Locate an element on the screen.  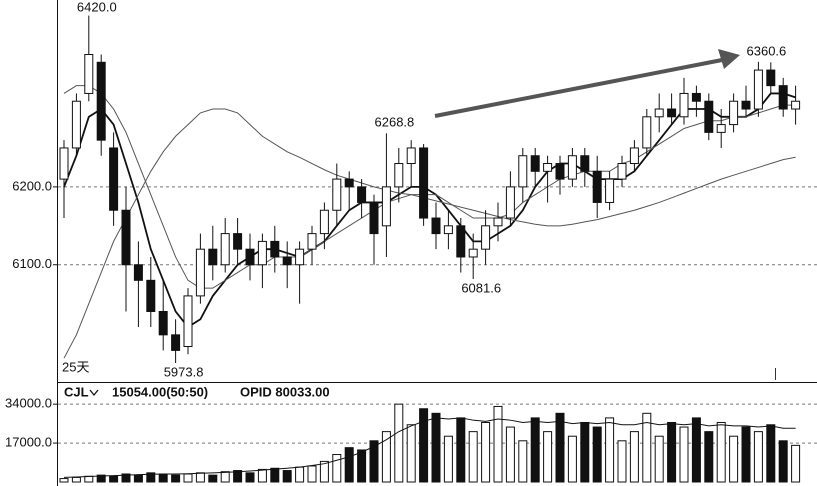
price-annotation: 6081.6 is located at coordinates (481, 288).